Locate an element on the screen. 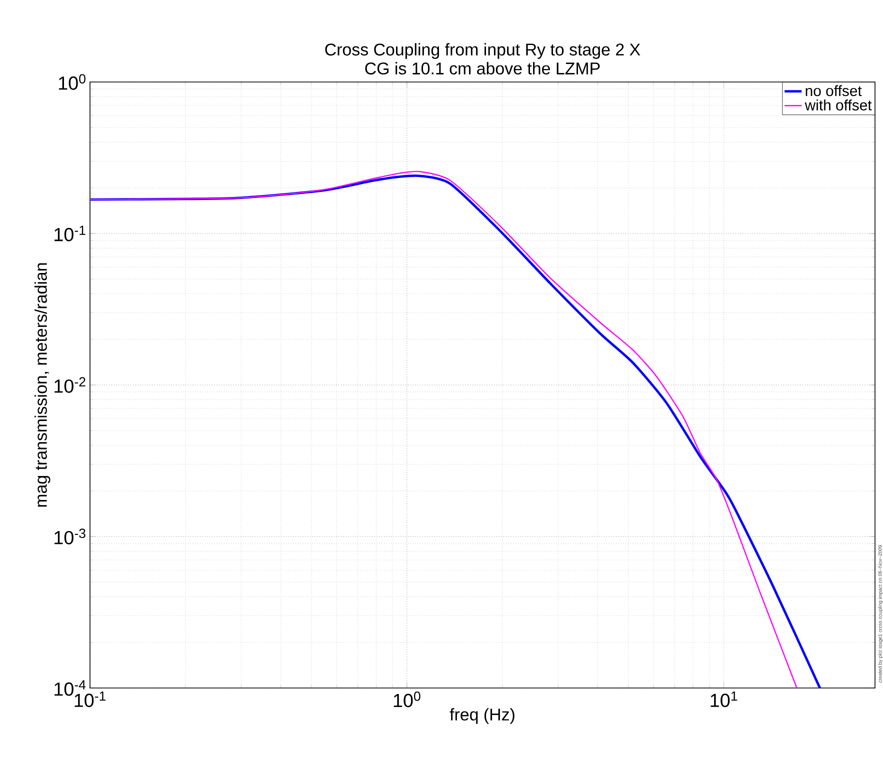 Image resolution: width=883 pixels, height=763 pixels. x-axis-title: freq (Hz) is located at coordinates (482, 716).